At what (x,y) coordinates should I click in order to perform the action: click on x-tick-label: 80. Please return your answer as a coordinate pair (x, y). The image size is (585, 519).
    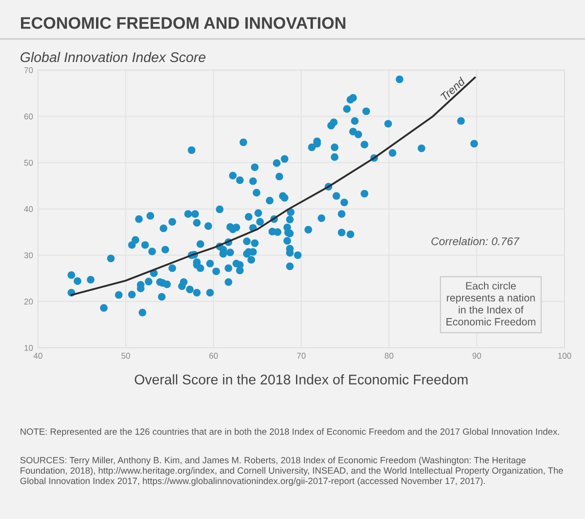
    Looking at the image, I should click on (389, 355).